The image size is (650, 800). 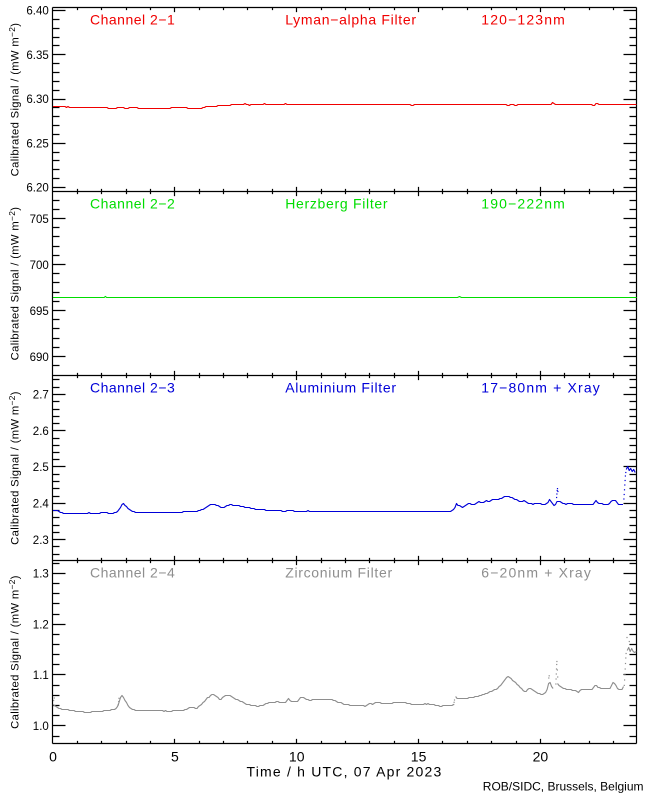 I want to click on svg-text: Channel 2−3, so click(x=132, y=388).